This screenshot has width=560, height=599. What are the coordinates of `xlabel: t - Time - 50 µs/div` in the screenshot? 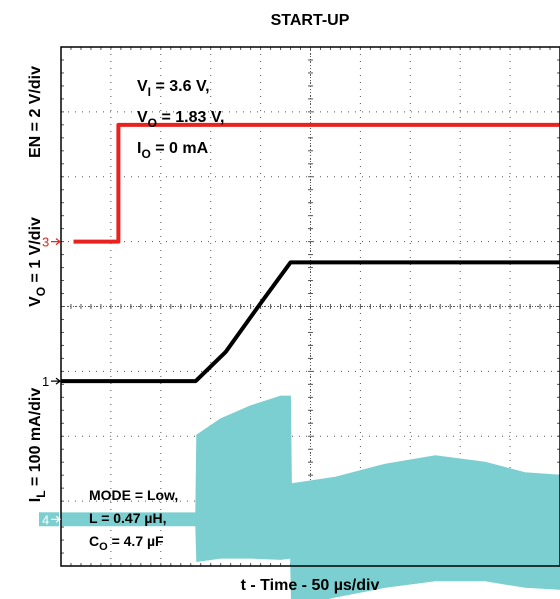 It's located at (310, 585).